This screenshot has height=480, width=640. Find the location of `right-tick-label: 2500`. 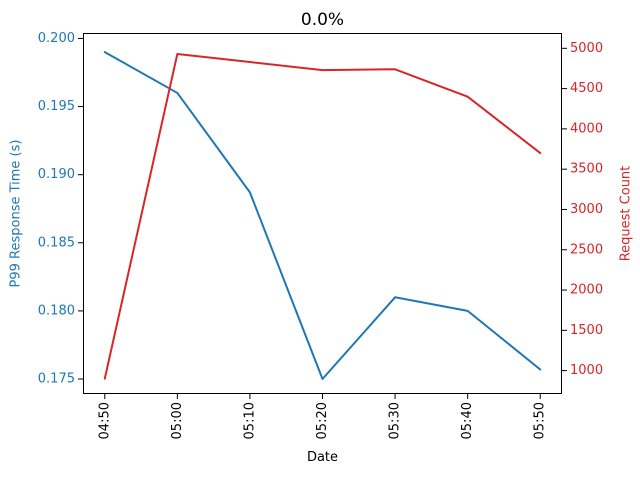

right-tick-label: 2500 is located at coordinates (586, 249).